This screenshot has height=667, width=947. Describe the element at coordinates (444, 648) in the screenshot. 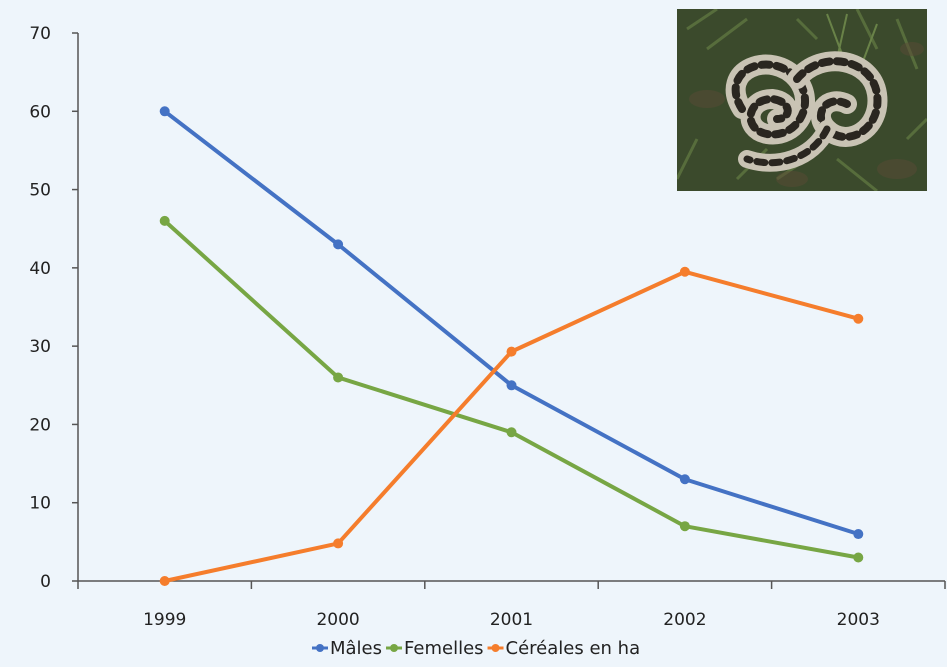

I see `legend-label: Femelles` at that location.